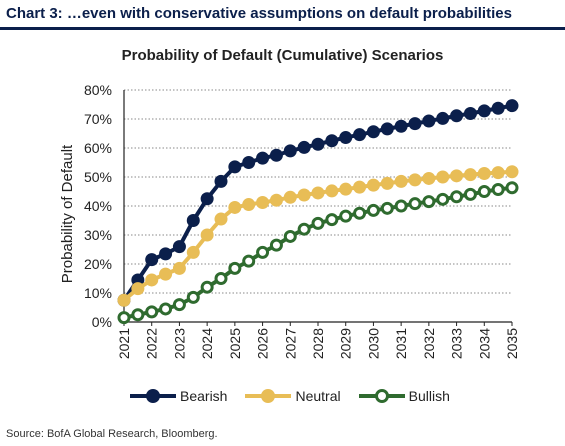 Image resolution: width=565 pixels, height=446 pixels. Describe the element at coordinates (512, 343) in the screenshot. I see `x-tick-label: 2035` at that location.